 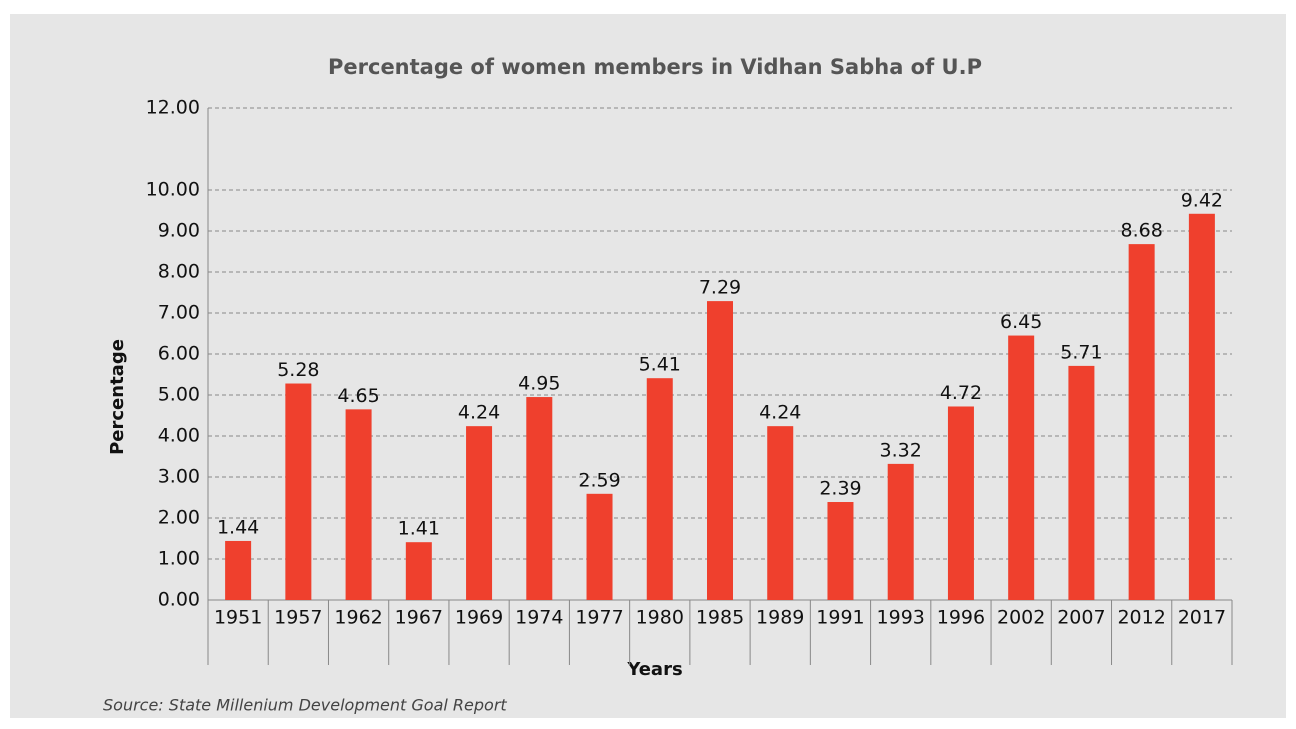 What do you see at coordinates (179, 354) in the screenshot?
I see `y-tick-label: 6.00` at bounding box center [179, 354].